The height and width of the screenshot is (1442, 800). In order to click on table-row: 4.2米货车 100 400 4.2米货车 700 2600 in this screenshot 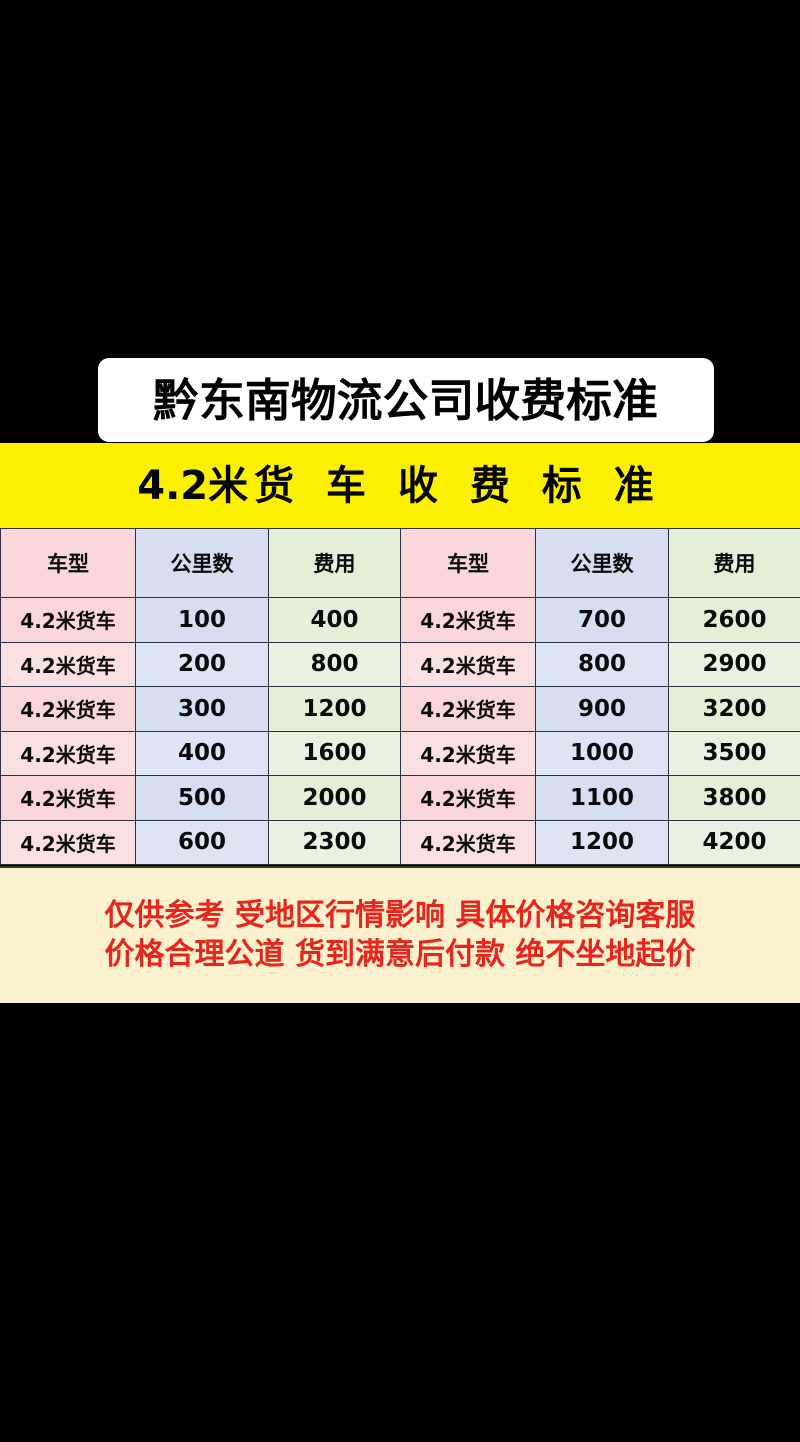, I will do `click(400, 620)`.